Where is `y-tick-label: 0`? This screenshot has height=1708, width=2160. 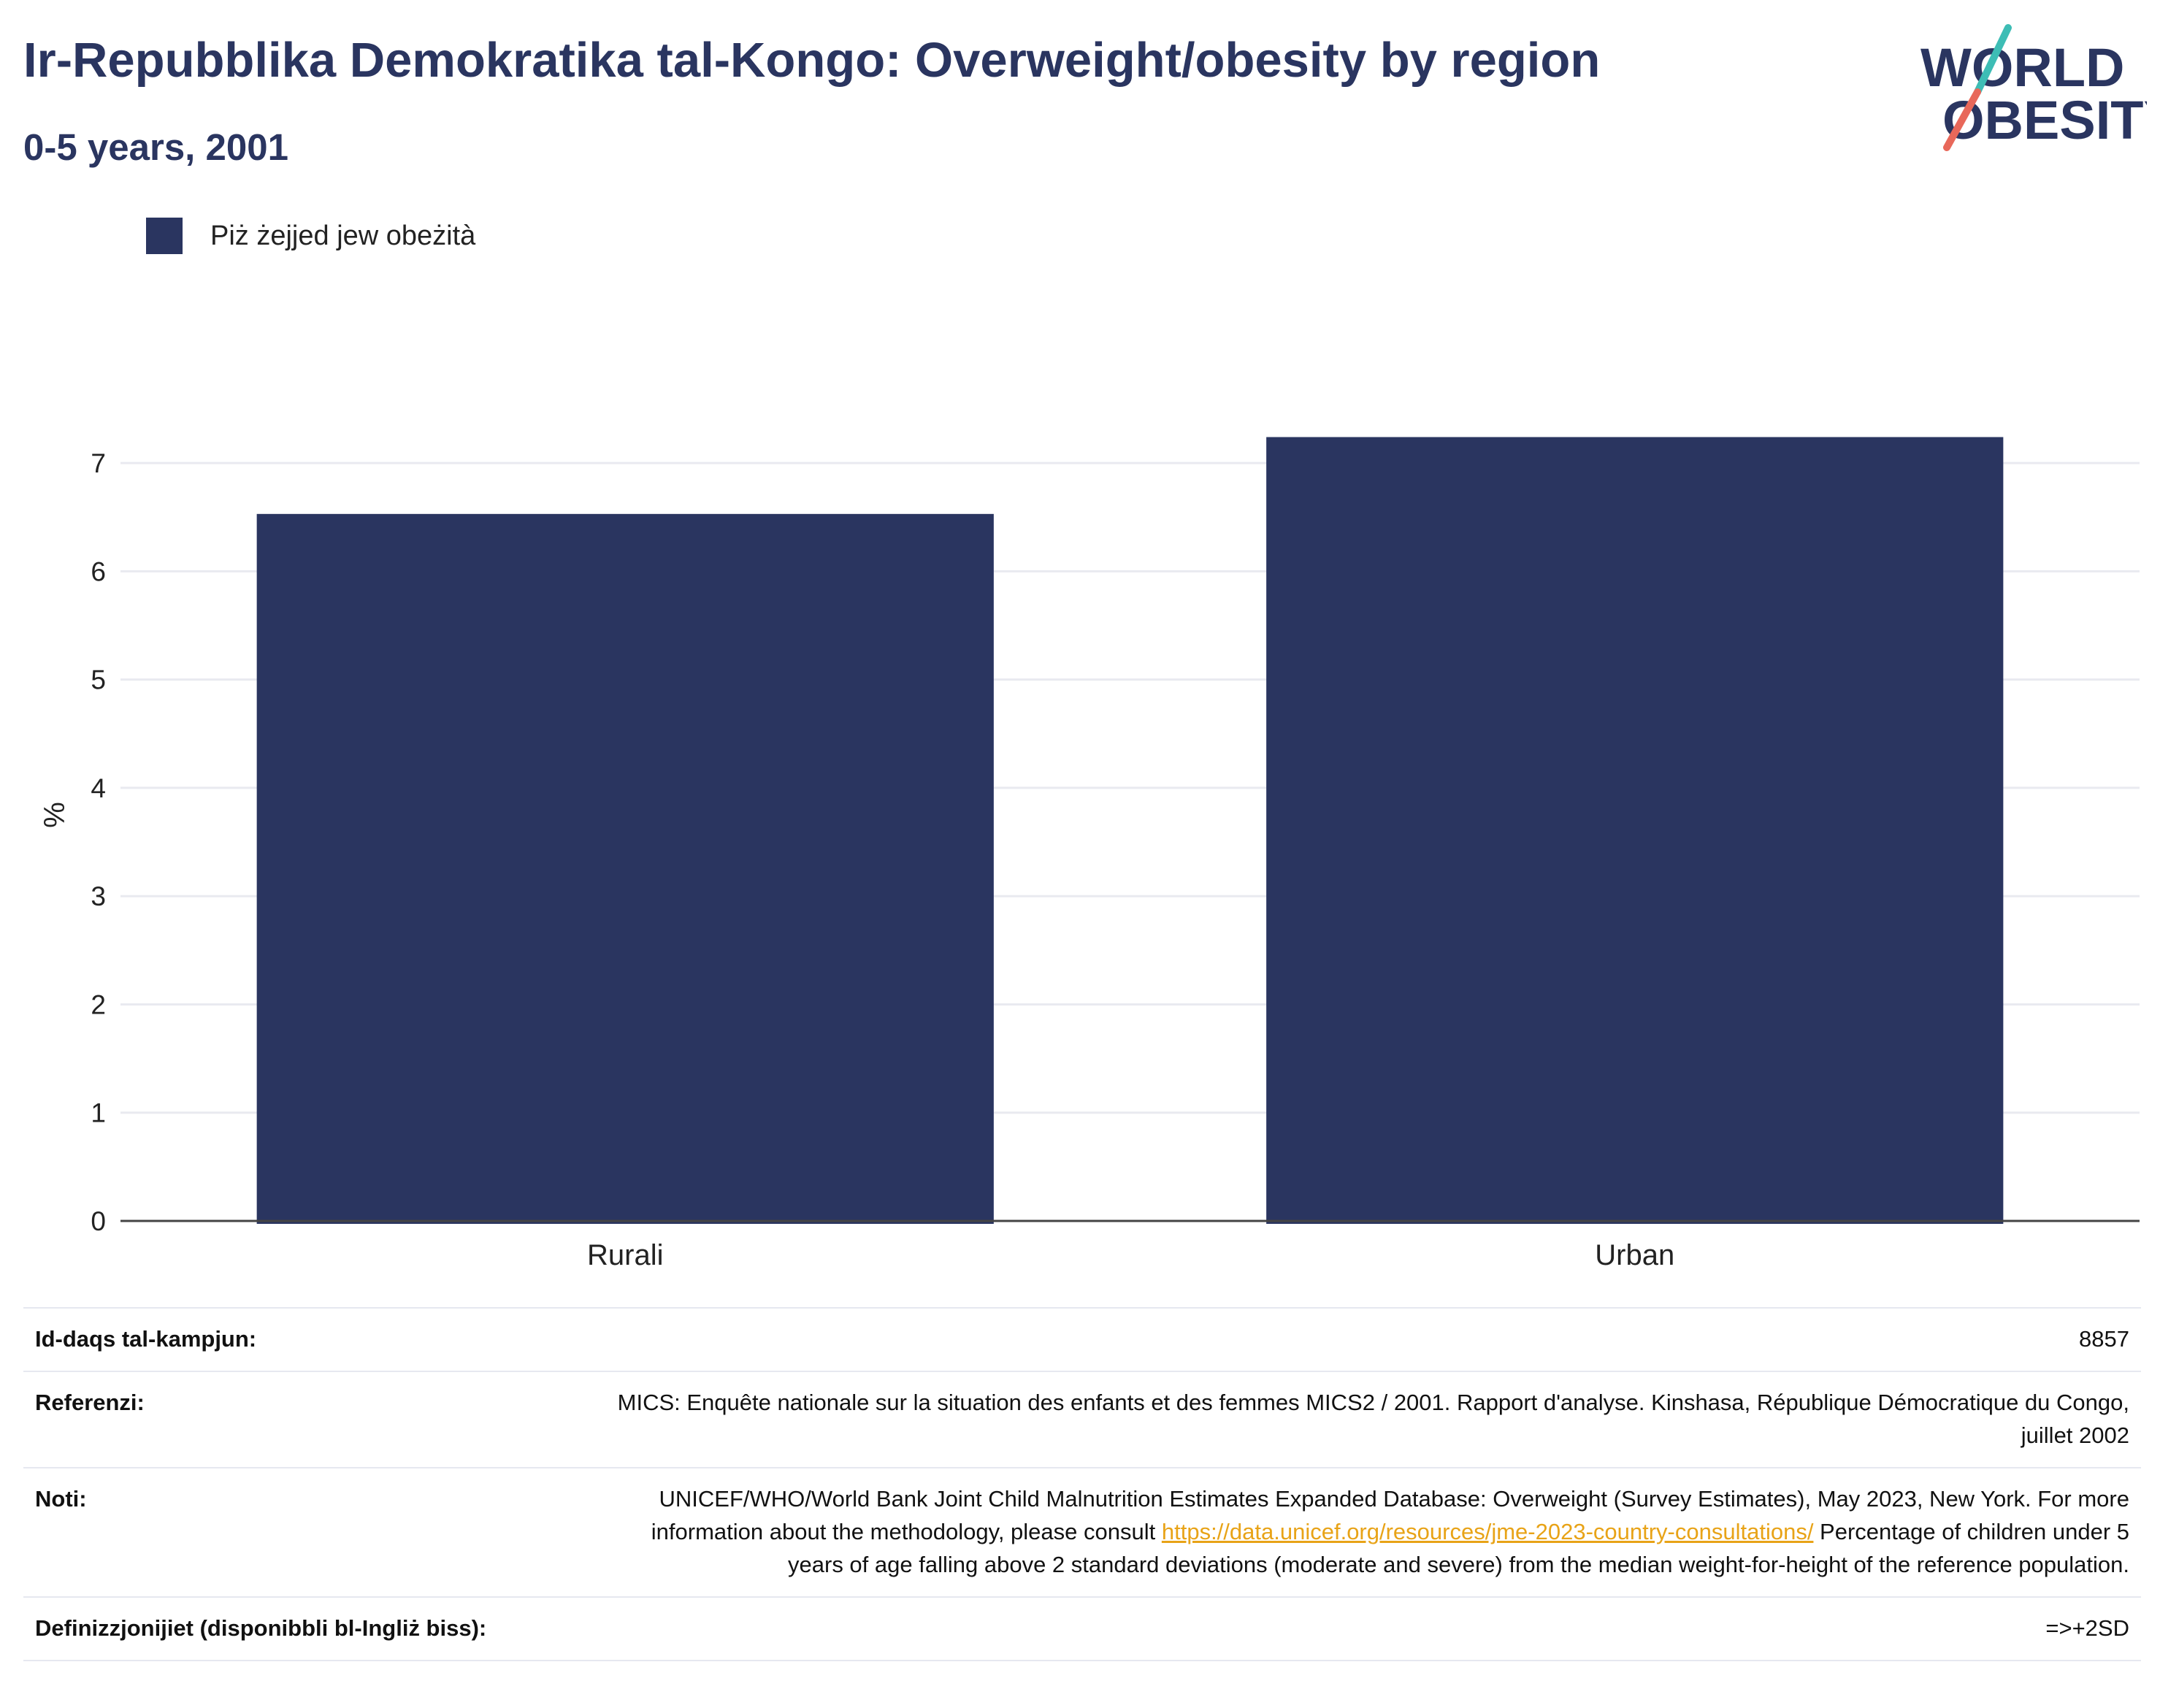 y-tick-label: 0 is located at coordinates (98, 1221).